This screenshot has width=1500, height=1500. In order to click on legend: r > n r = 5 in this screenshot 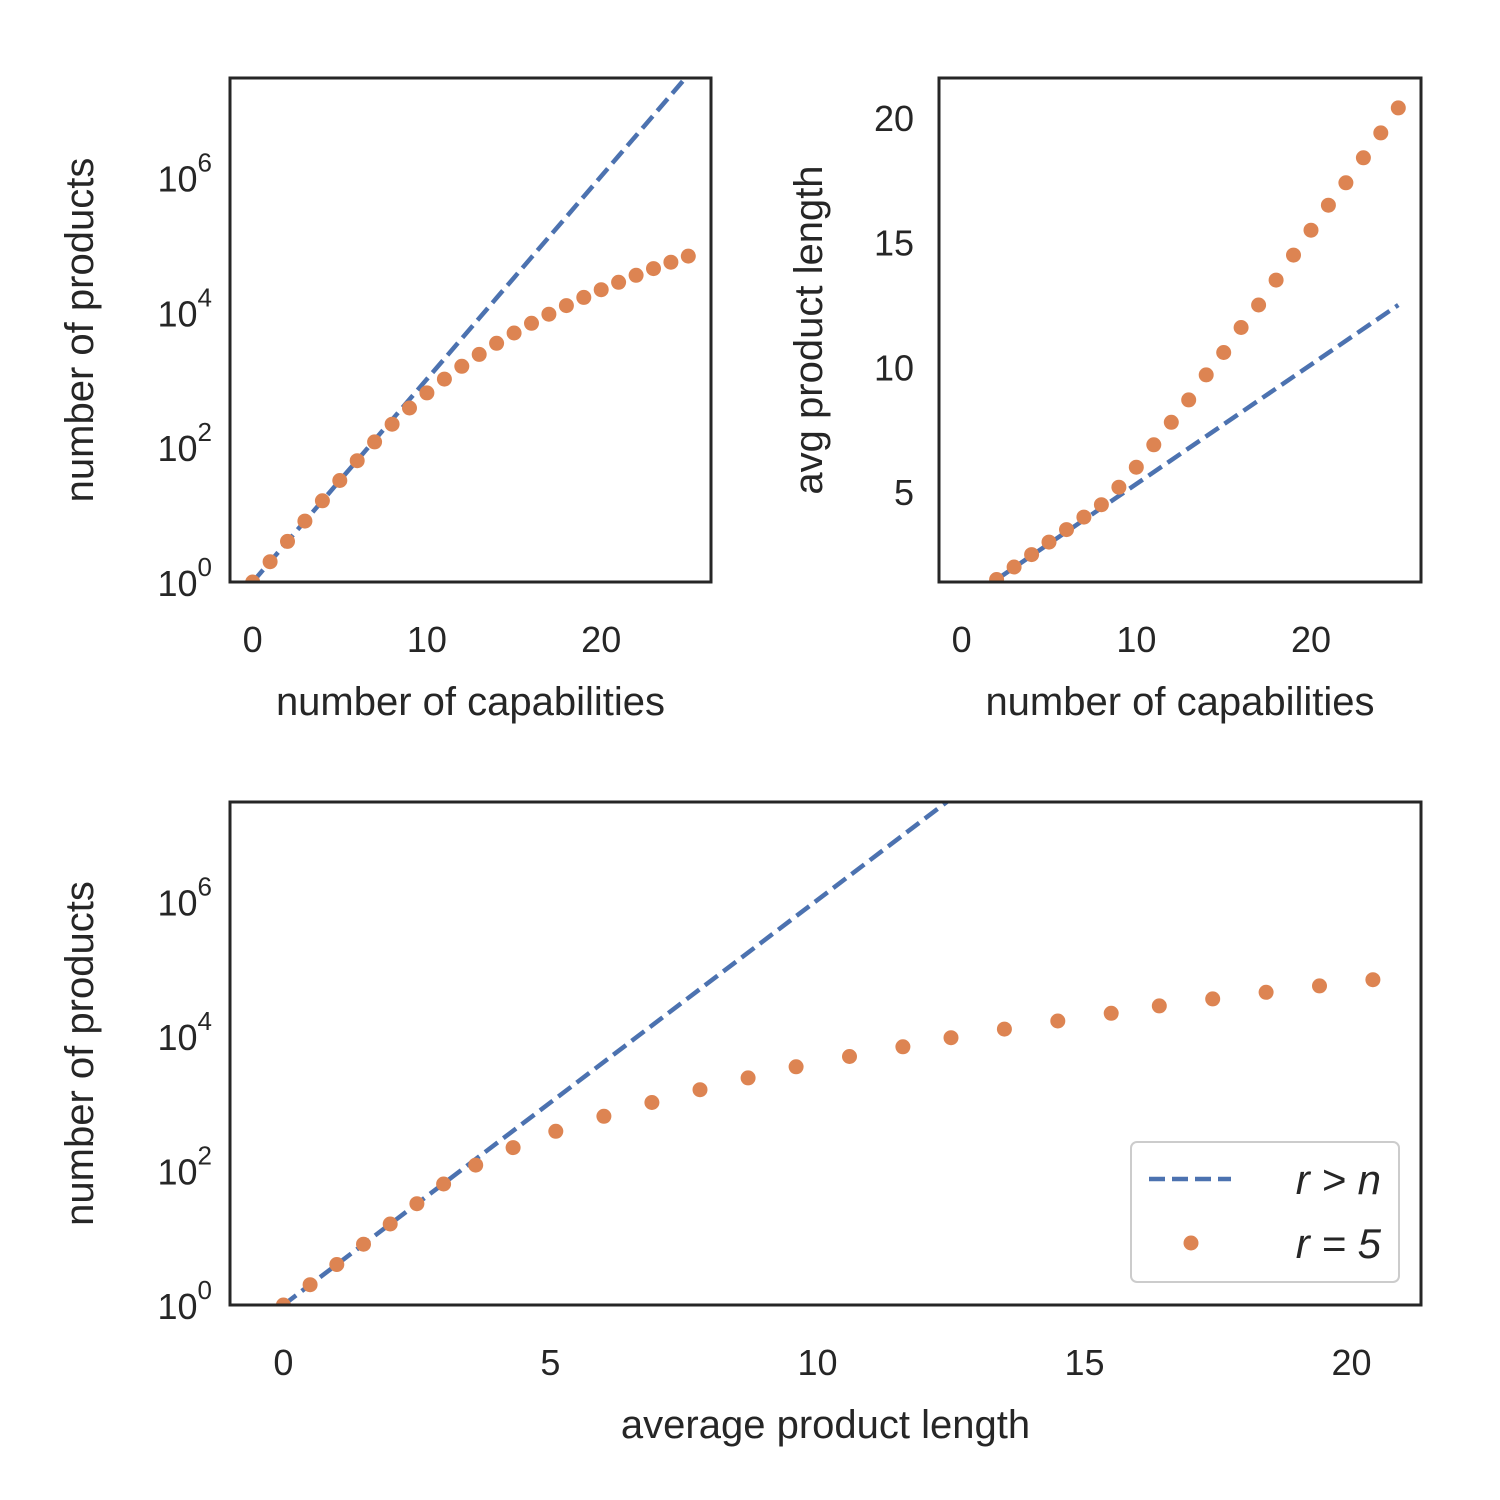, I will do `click(1265, 1212)`.